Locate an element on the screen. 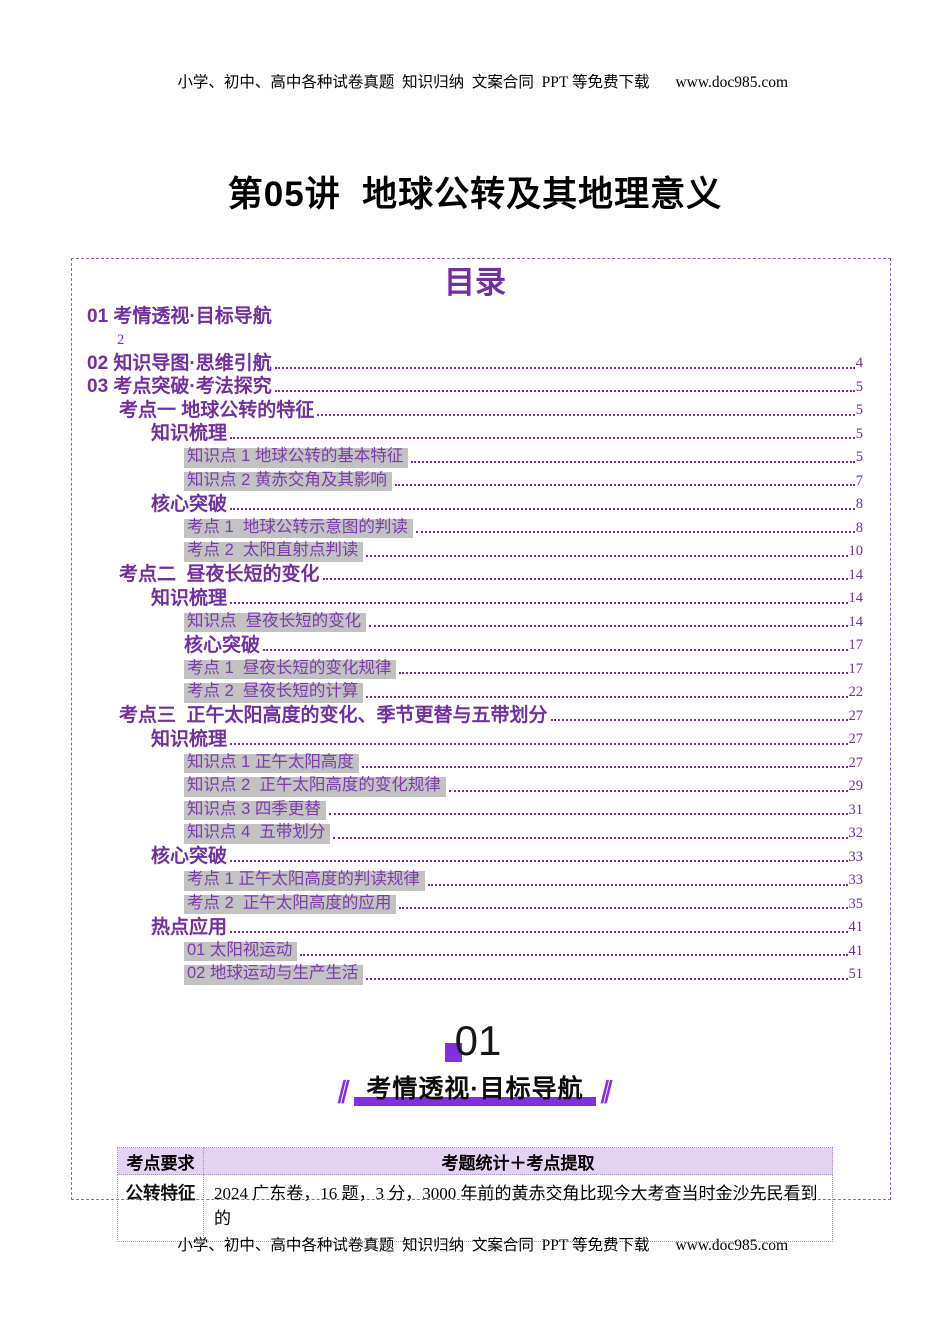 The image size is (950, 1344). toc-entry: 考点 2 昼夜长短的计算 22 is located at coordinates (482, 691).